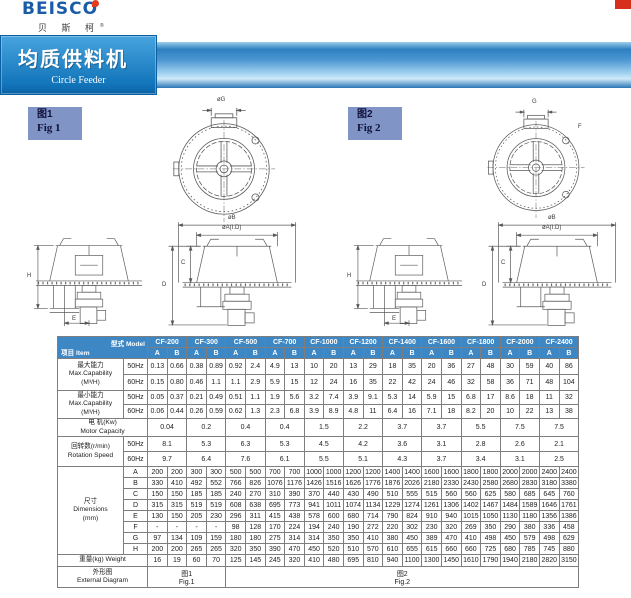 This screenshot has width=631, height=598. I want to click on data-cell: 109, so click(196, 538).